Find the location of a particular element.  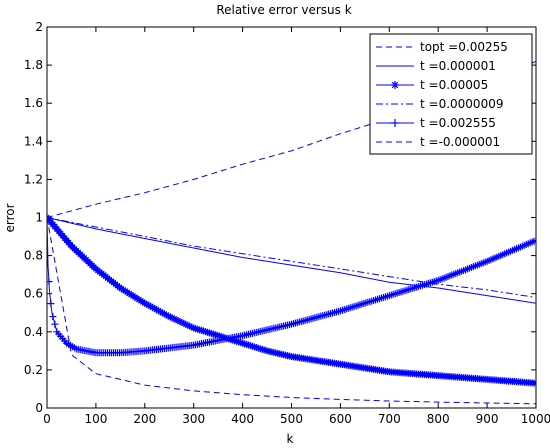

y-tick-label: 0 is located at coordinates (39, 408).